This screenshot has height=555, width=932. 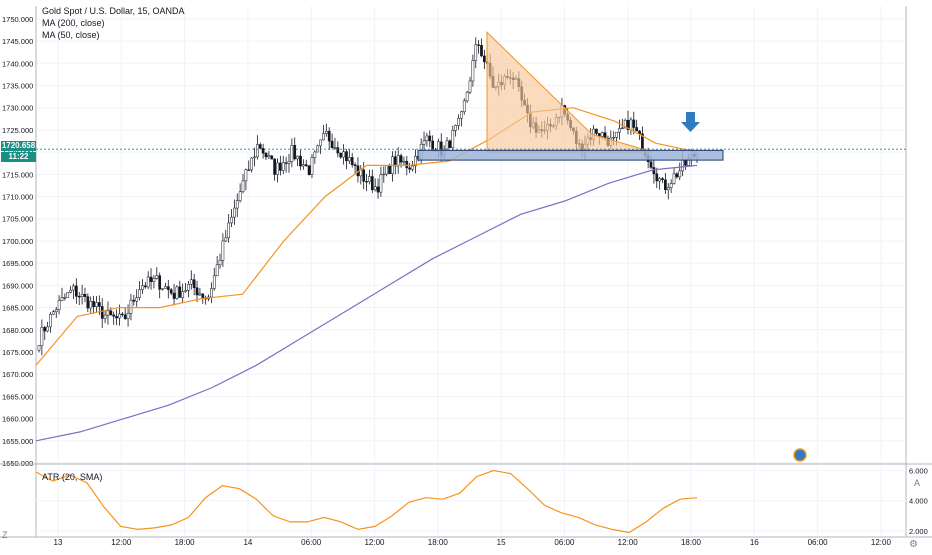 What do you see at coordinates (17, 41) in the screenshot?
I see `y-tick-label: 1745.000` at bounding box center [17, 41].